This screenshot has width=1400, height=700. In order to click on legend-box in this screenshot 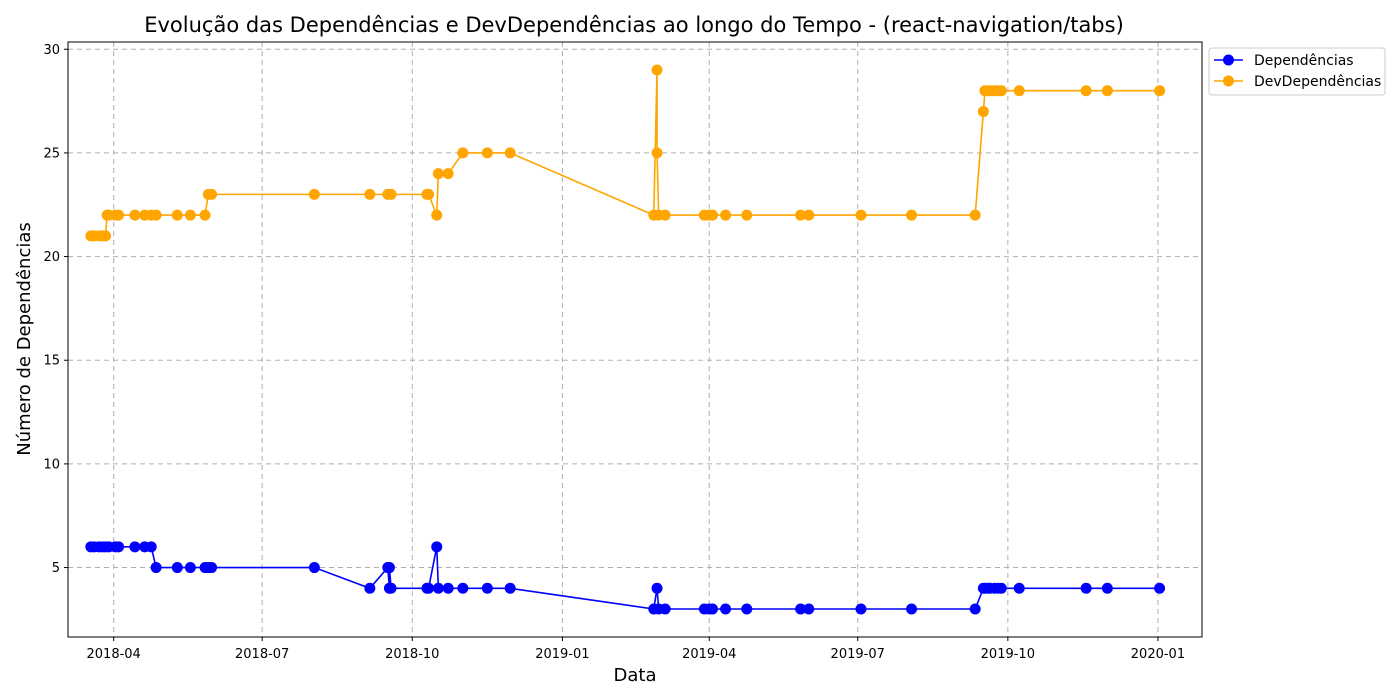, I will do `click(1297, 71)`.